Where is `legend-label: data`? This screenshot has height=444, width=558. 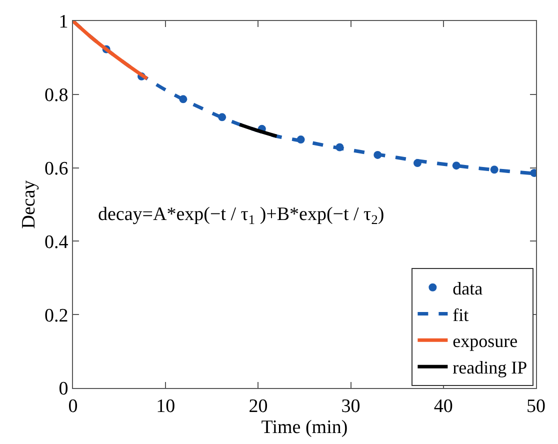 legend-label: data is located at coordinates (467, 288).